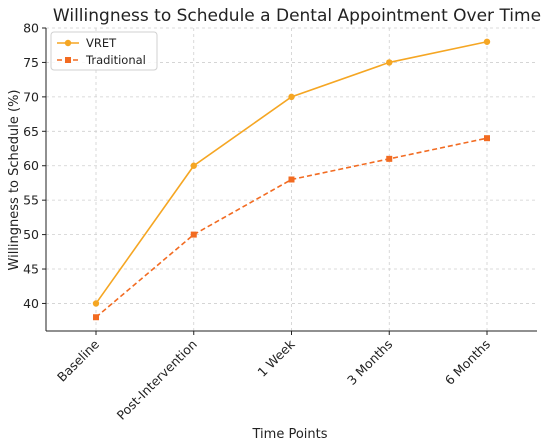 This screenshot has width=550, height=446. Describe the element at coordinates (467, 362) in the screenshot. I see `x-tick-label: 6 Months` at that location.